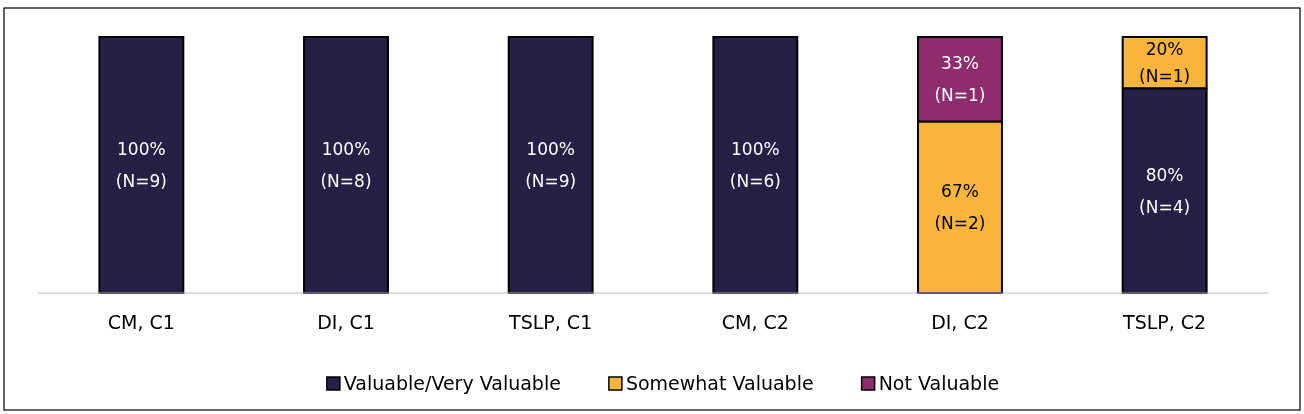  I want to click on data-label: 100% (N=8), so click(346, 164).